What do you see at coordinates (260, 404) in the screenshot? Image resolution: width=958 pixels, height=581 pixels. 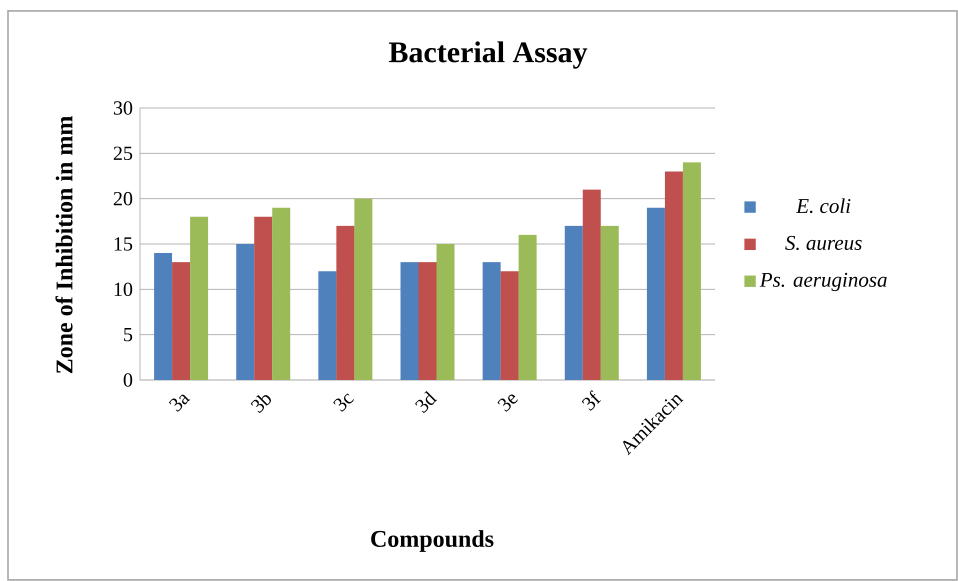 I see `x-tick-label: 3b` at bounding box center [260, 404].